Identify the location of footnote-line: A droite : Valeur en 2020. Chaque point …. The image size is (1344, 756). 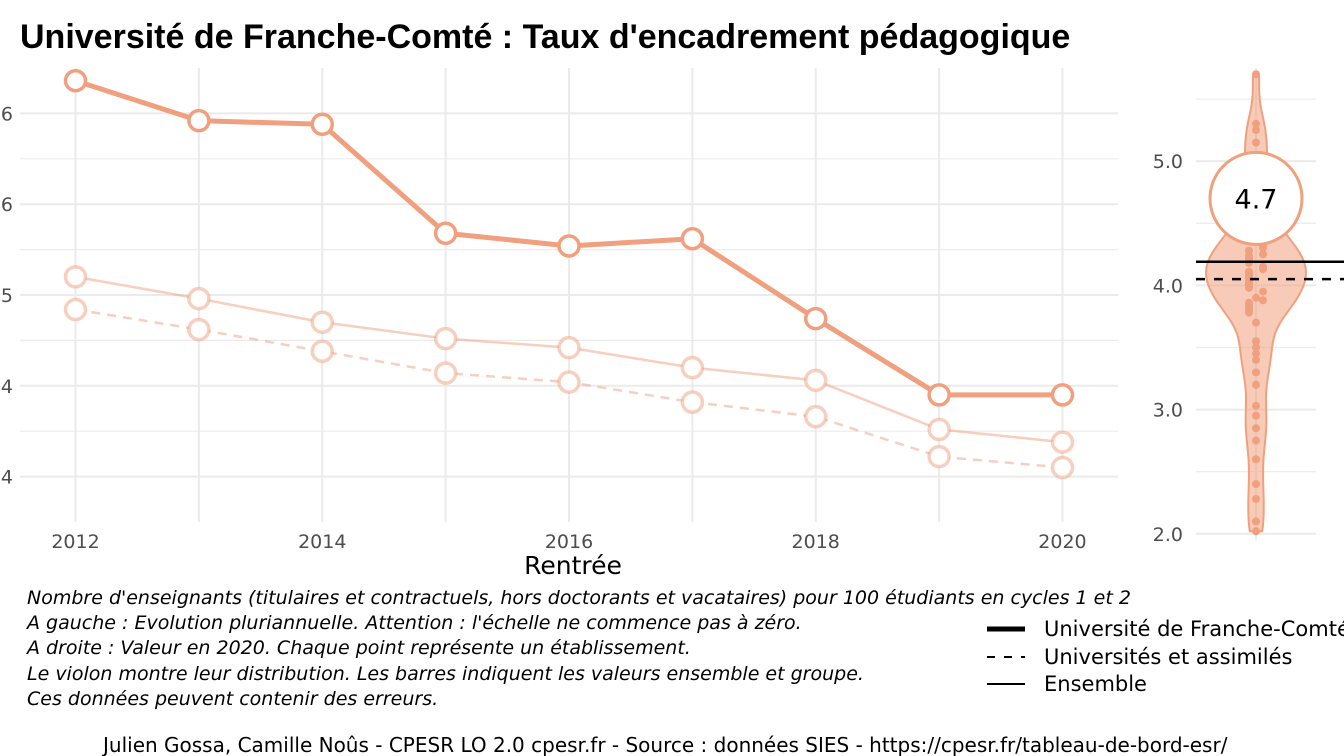
(358, 648).